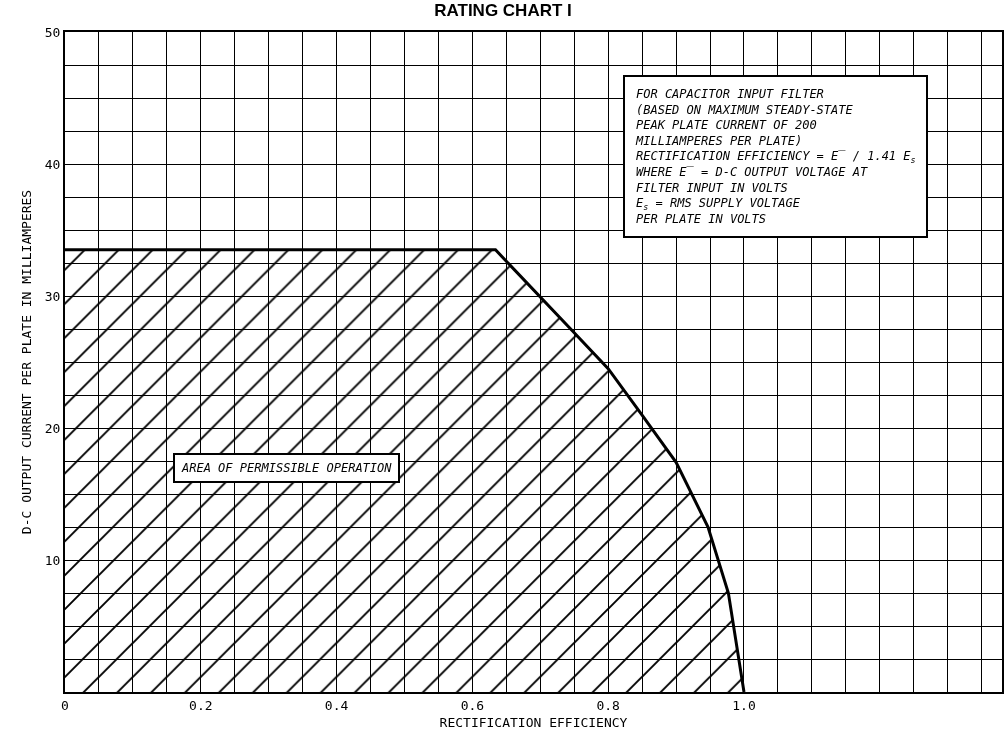 The width and height of the screenshot is (1006, 750). What do you see at coordinates (701, 218) in the screenshot?
I see `annotation: PER PLATE IN VOLTS` at bounding box center [701, 218].